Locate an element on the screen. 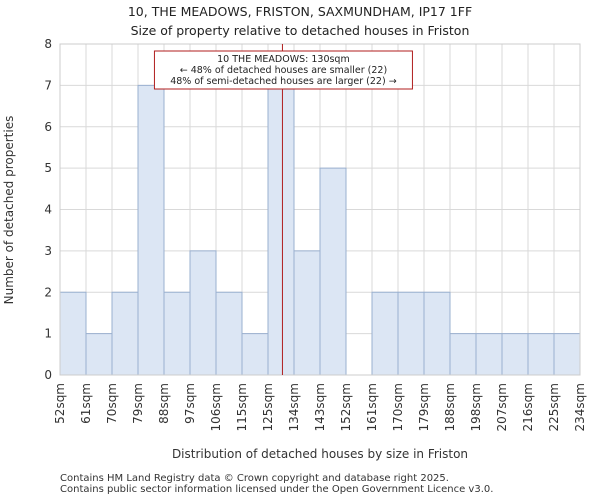 This screenshot has width=600, height=500. x-tick-label: 88sqm is located at coordinates (164, 403).